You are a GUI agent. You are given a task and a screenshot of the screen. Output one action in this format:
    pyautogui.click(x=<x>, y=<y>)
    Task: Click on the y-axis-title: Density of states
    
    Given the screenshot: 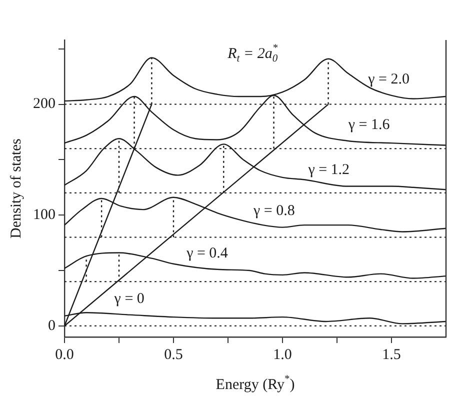 What is the action you would take?
    pyautogui.click(x=16, y=188)
    